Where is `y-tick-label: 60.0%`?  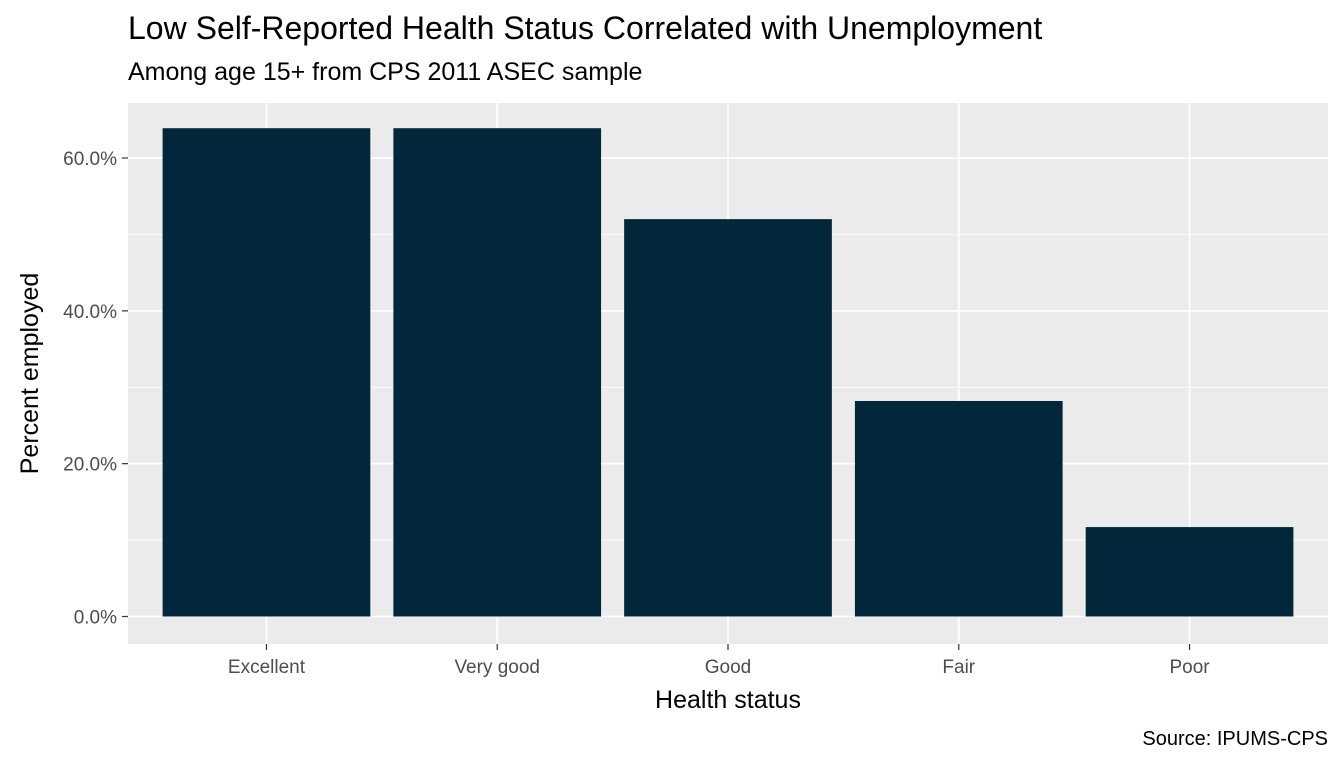
y-tick-label: 60.0% is located at coordinates (90, 159).